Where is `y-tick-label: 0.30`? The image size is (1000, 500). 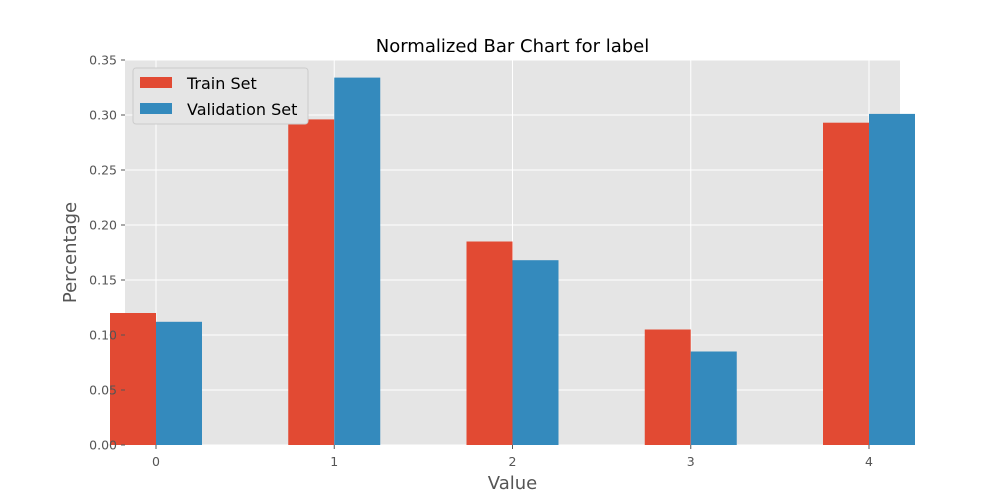 y-tick-label: 0.30 is located at coordinates (103, 115).